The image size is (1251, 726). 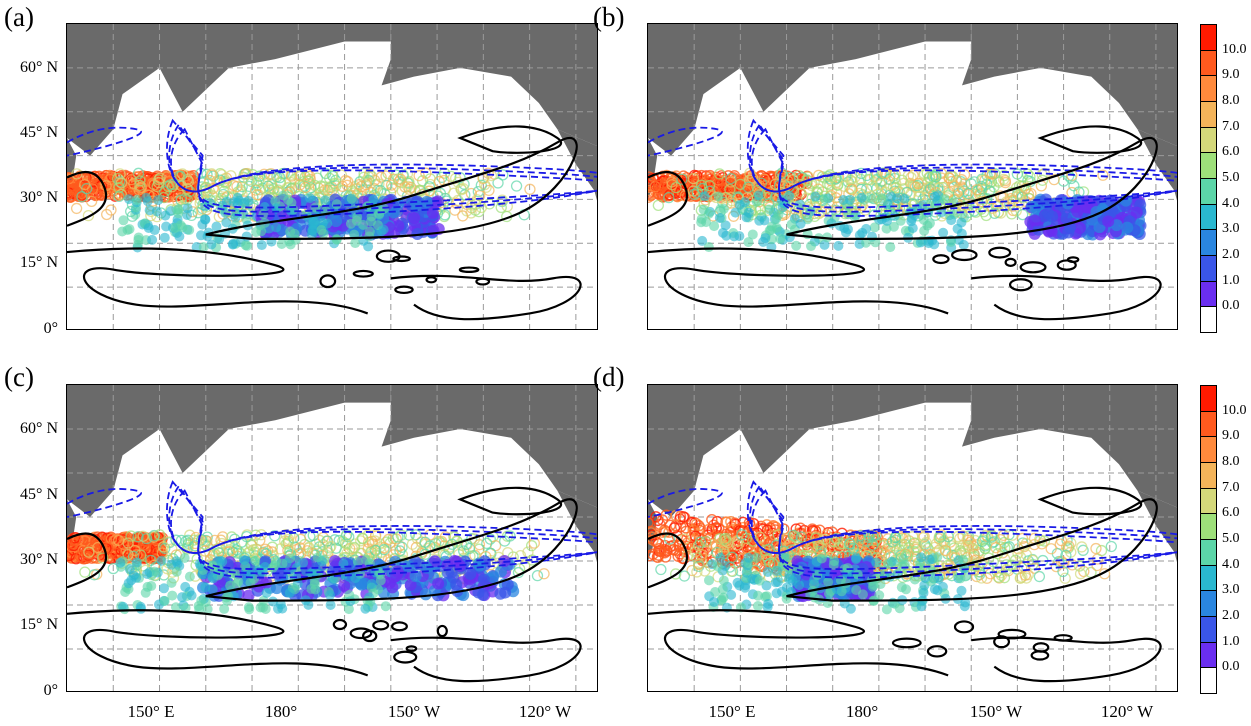 What do you see at coordinates (1157, 526) in the screenshot?
I see `land-north-america-coast` at bounding box center [1157, 526].